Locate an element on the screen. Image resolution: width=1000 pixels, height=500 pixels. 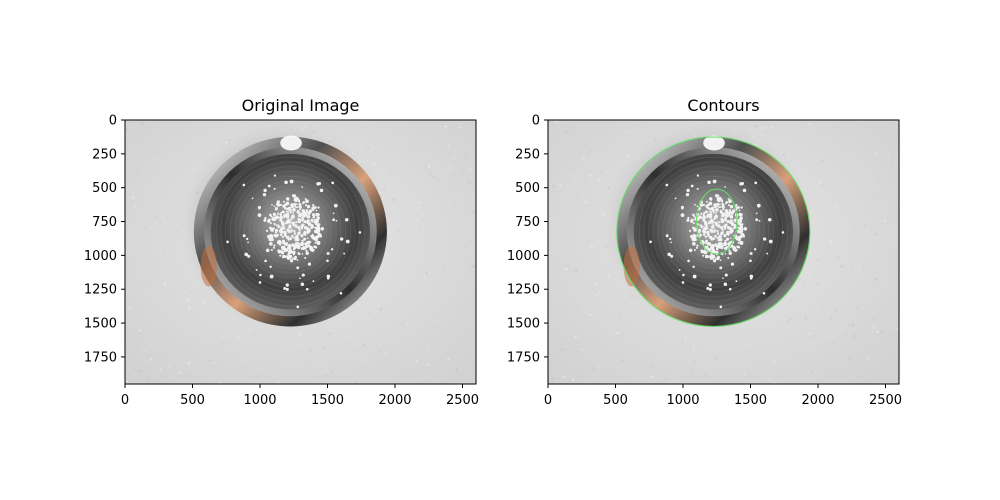
contour-overlay is located at coordinates (713, 232).